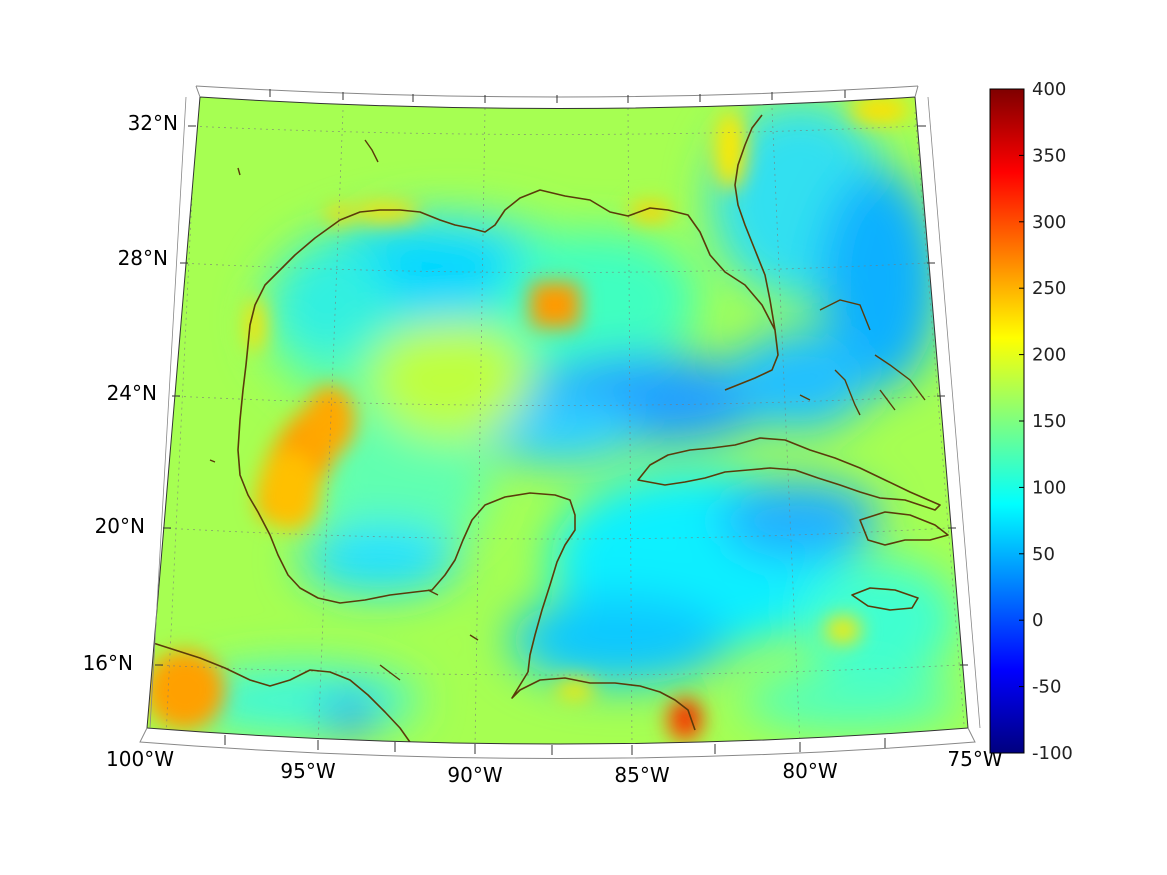  I want to click on colorbar-ramp, so click(1007, 421).